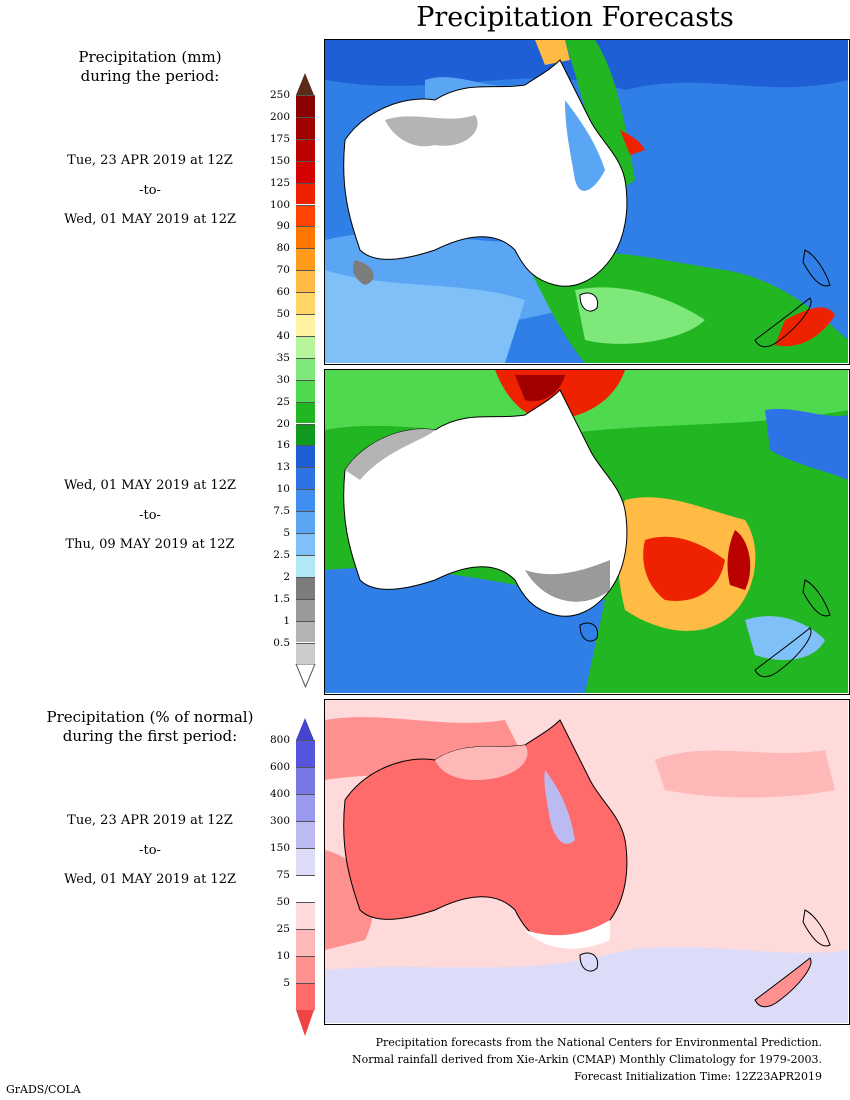 The image size is (850, 1100). Describe the element at coordinates (286, 576) in the screenshot. I see `legend1-tick-label: 2` at that location.